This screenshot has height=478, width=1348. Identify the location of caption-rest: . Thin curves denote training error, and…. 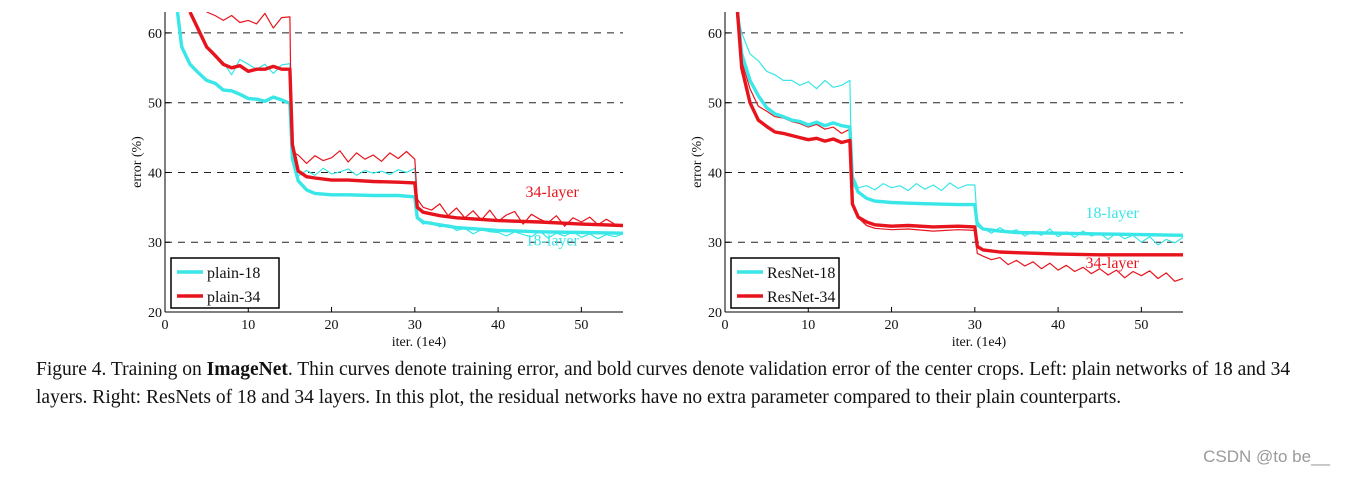
(663, 383).